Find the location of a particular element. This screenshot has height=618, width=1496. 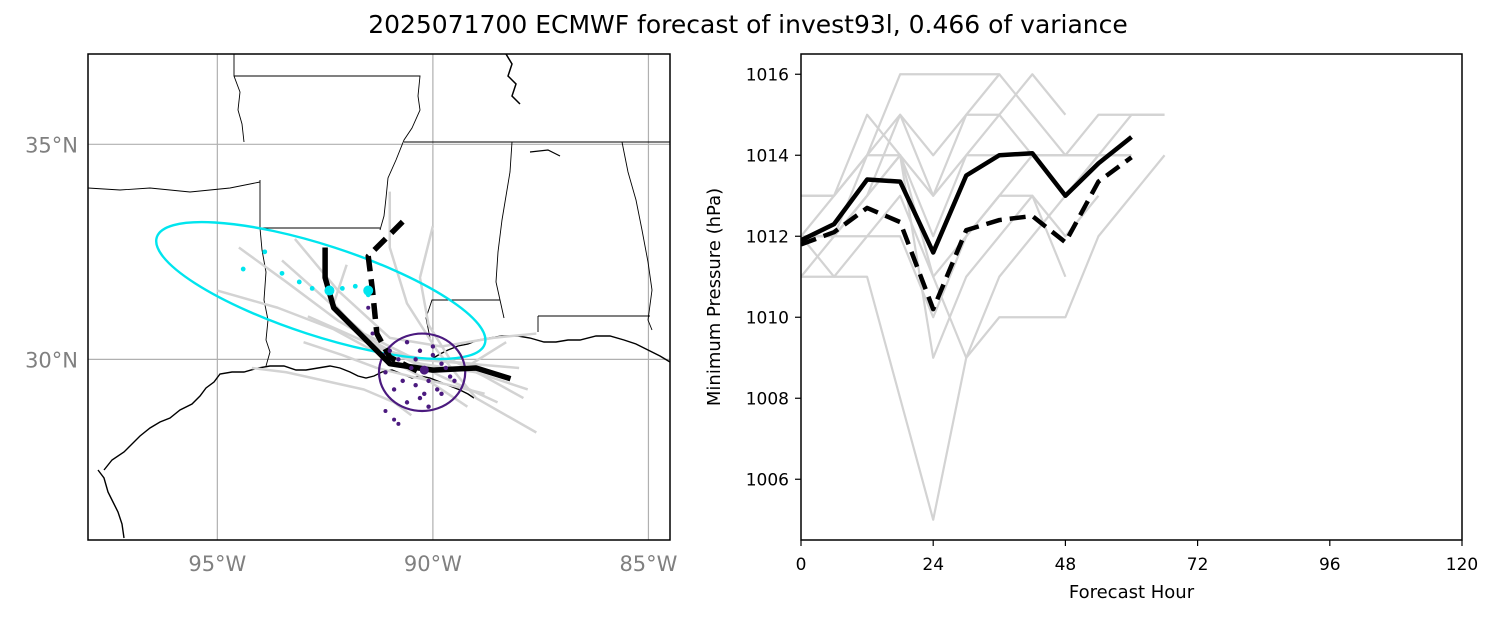

lon-tick-label: 90°W is located at coordinates (433, 564).